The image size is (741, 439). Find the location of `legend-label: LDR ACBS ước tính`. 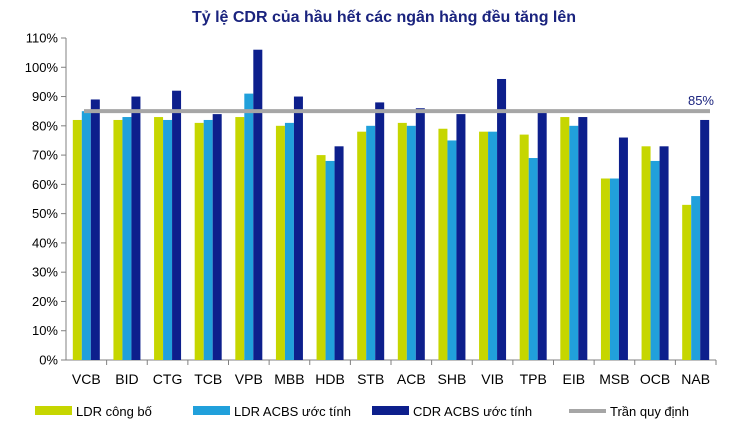

legend-label: LDR ACBS ước tính is located at coordinates (292, 411).